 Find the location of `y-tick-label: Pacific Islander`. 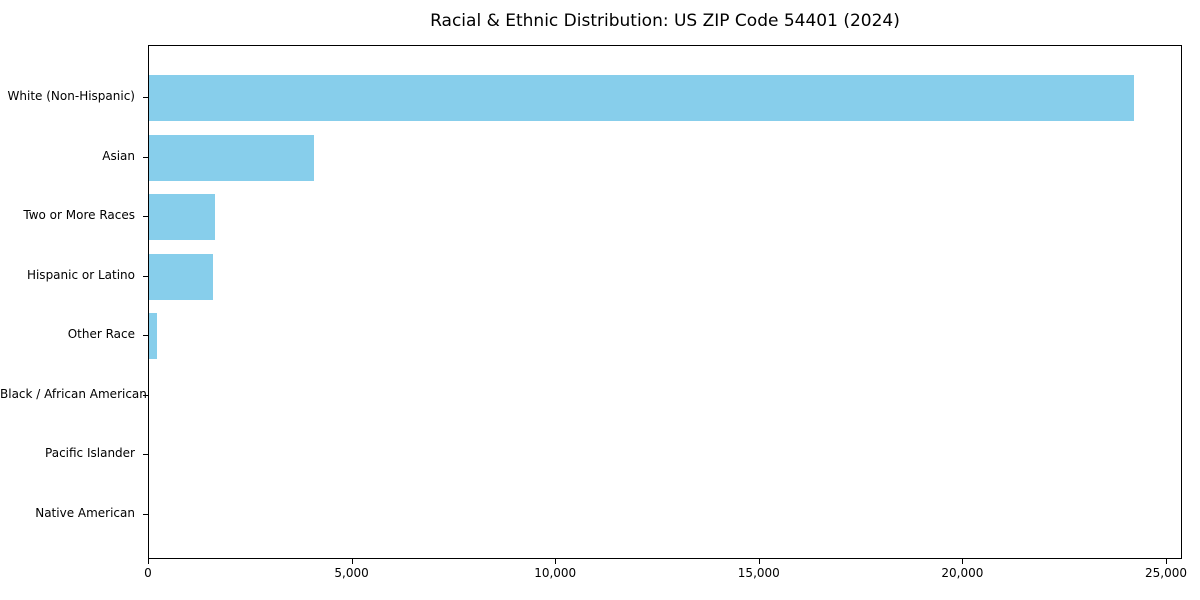

y-tick-label: Pacific Islander is located at coordinates (90, 453).